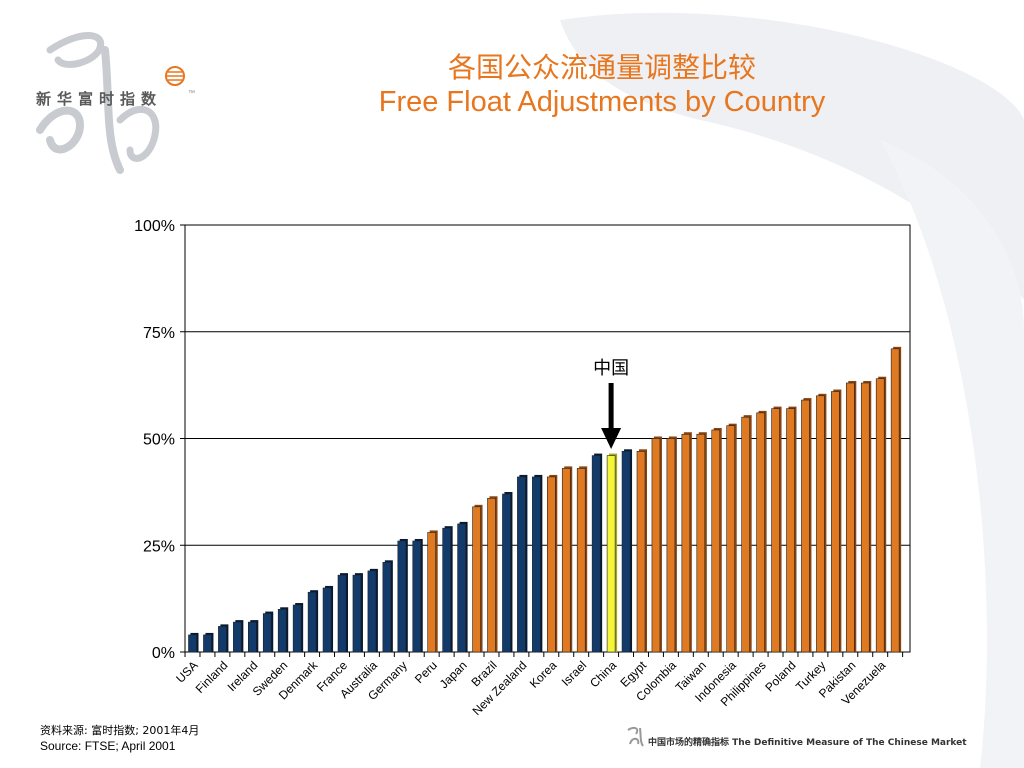 The height and width of the screenshot is (768, 1024). I want to click on title-chinese: 各国公众流通量调整比较, so click(601, 67).